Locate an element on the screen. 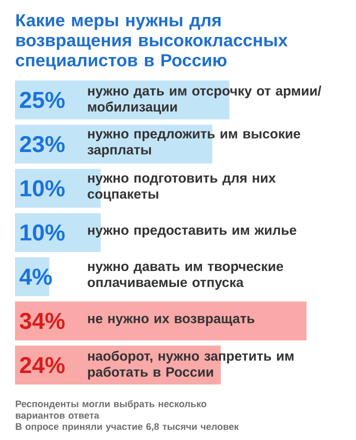  data-label: 24% is located at coordinates (42, 365).